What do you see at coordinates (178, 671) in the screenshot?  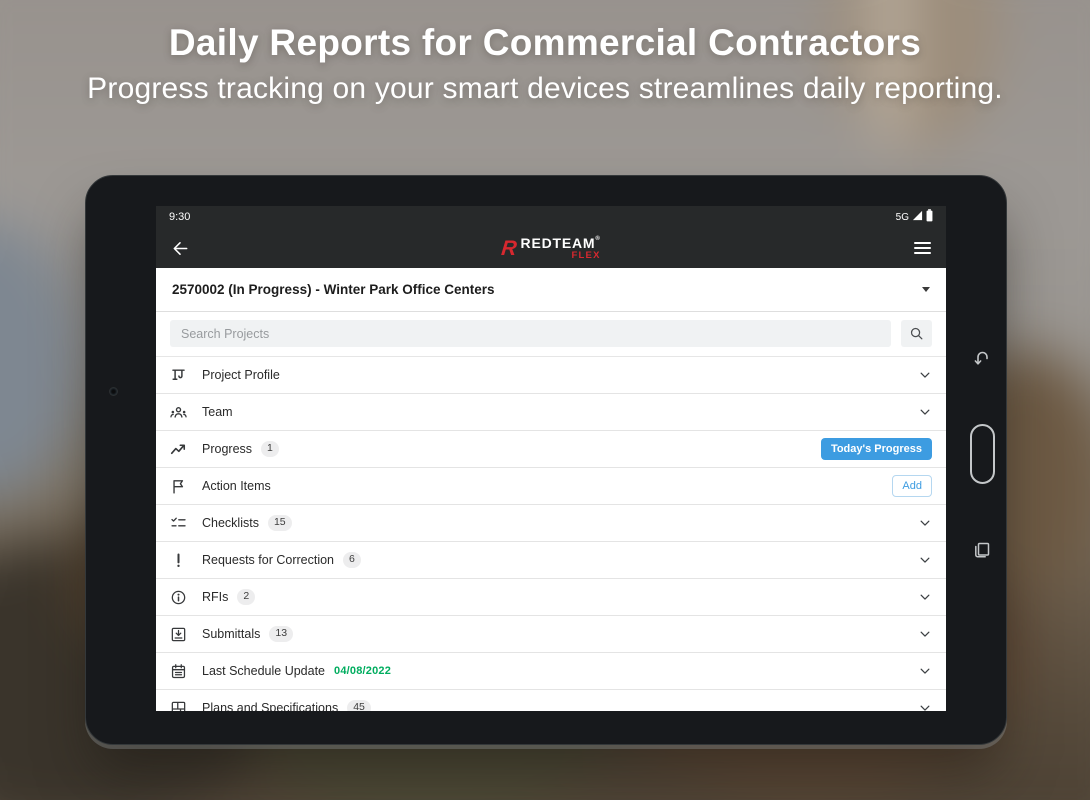 I see `calendar-icon` at bounding box center [178, 671].